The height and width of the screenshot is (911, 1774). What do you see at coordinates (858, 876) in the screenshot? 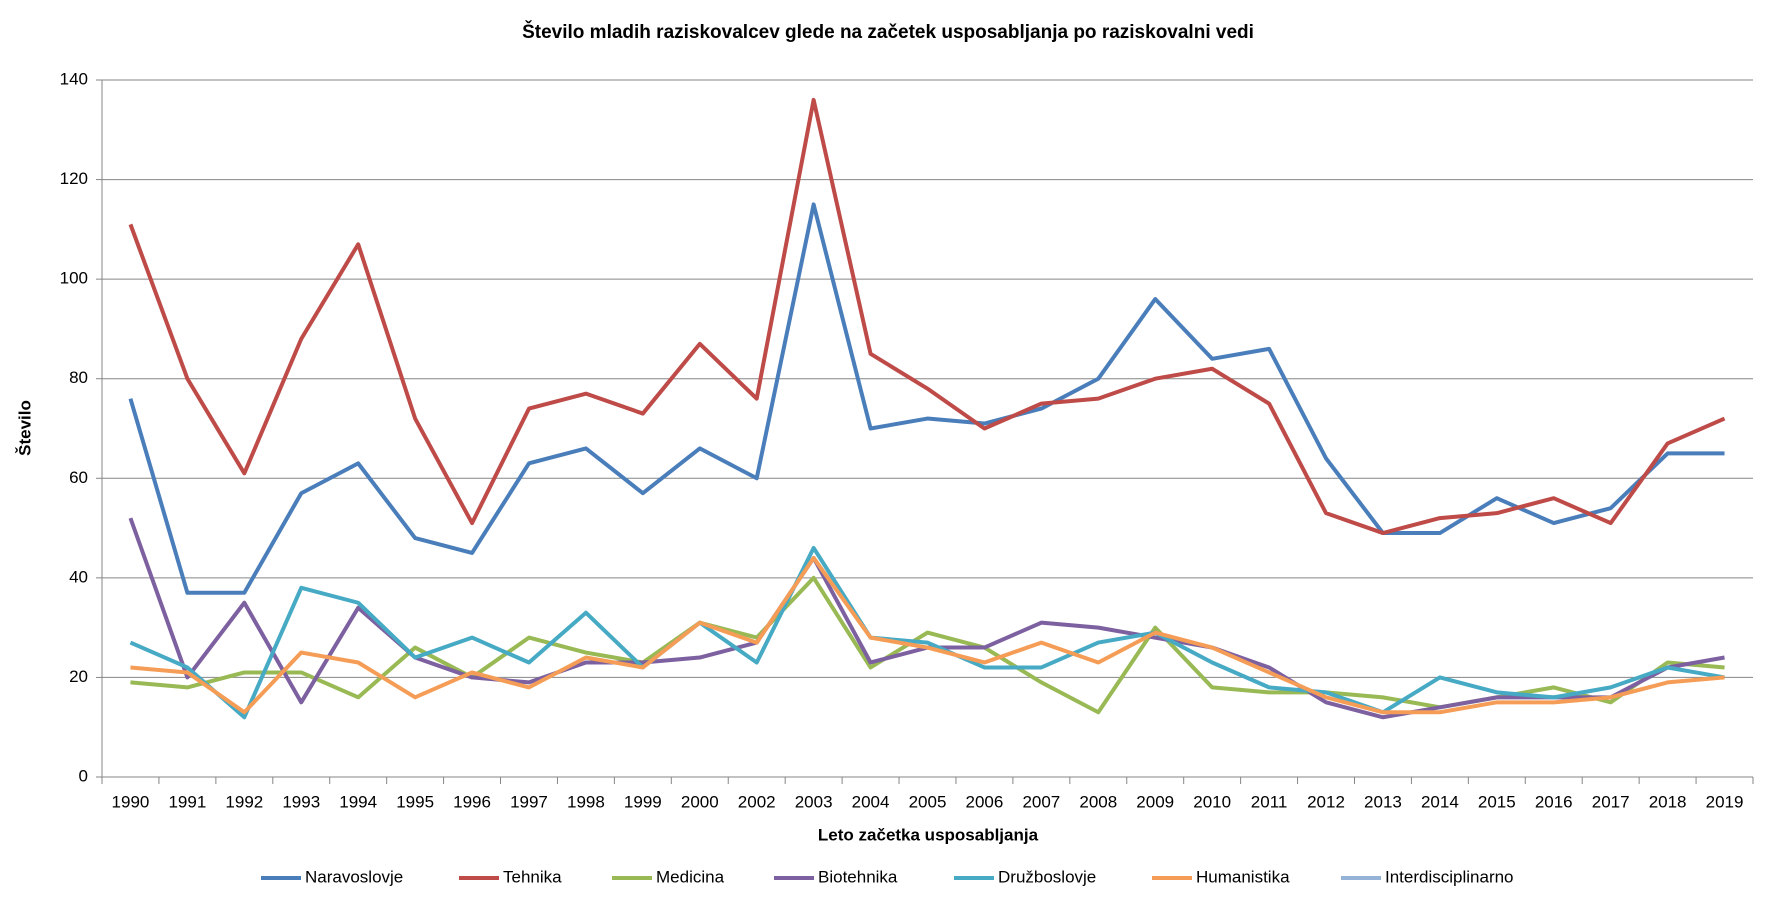
I see `legend-label: Biotehnika` at bounding box center [858, 876].